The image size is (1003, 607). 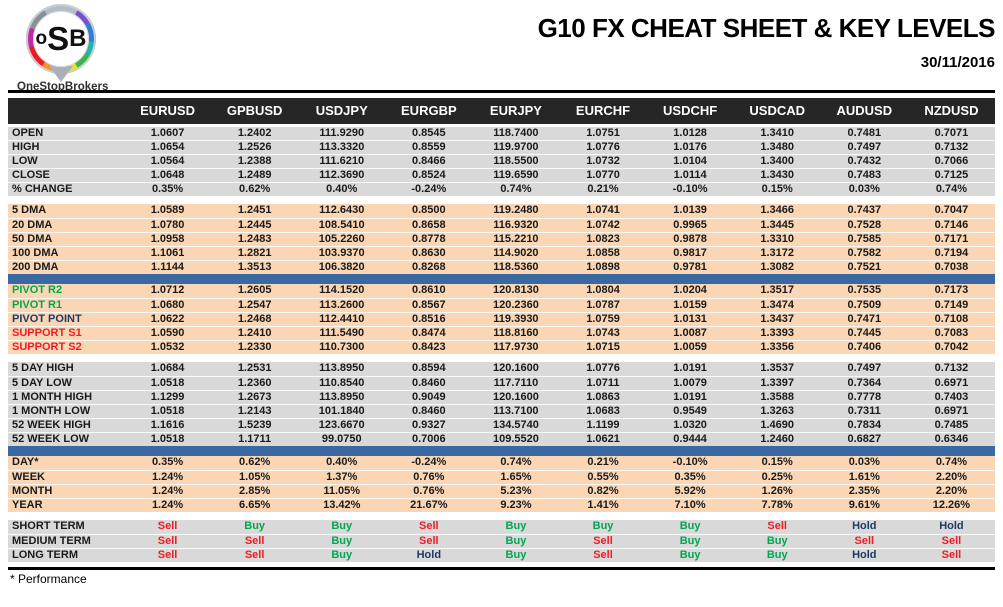 I want to click on value-cell: 0.7778, so click(x=864, y=397).